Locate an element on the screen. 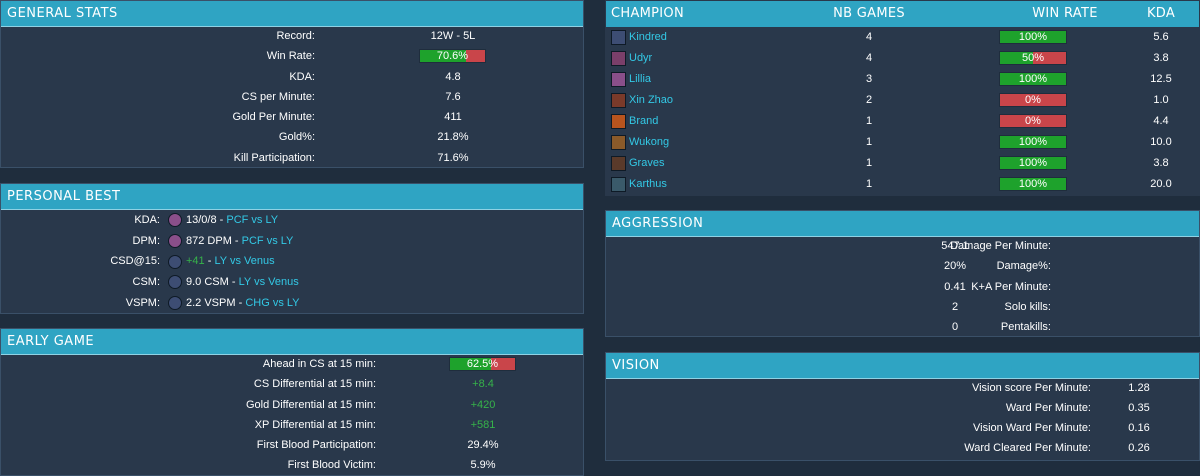 The height and width of the screenshot is (476, 1200). personal-best-row: KDA: 13/0/8 - PCF vs LY is located at coordinates (292, 220).